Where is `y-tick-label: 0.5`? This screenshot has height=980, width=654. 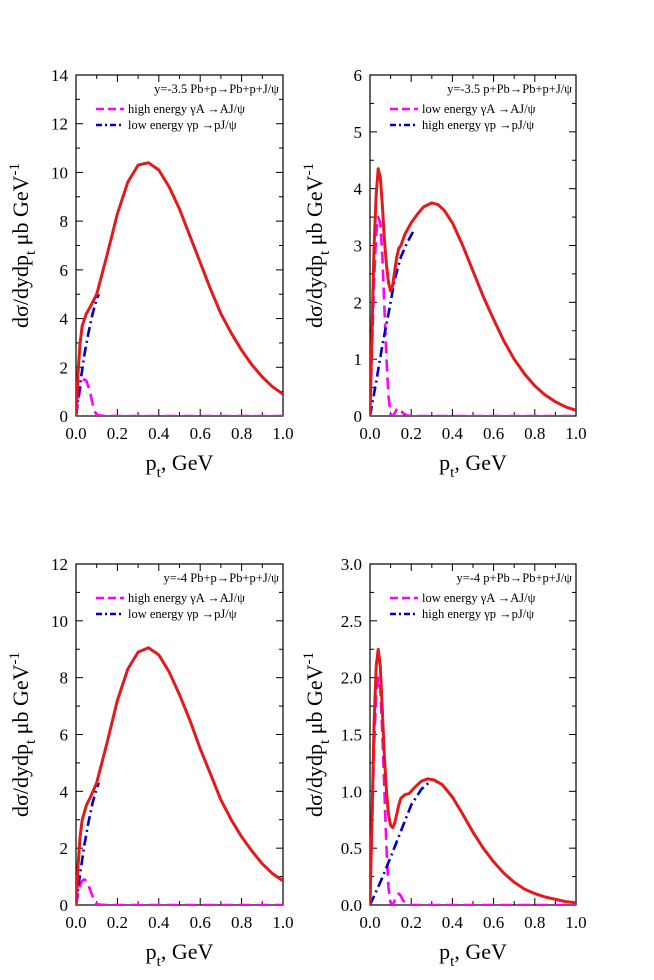
y-tick-label: 0.5 is located at coordinates (351, 848).